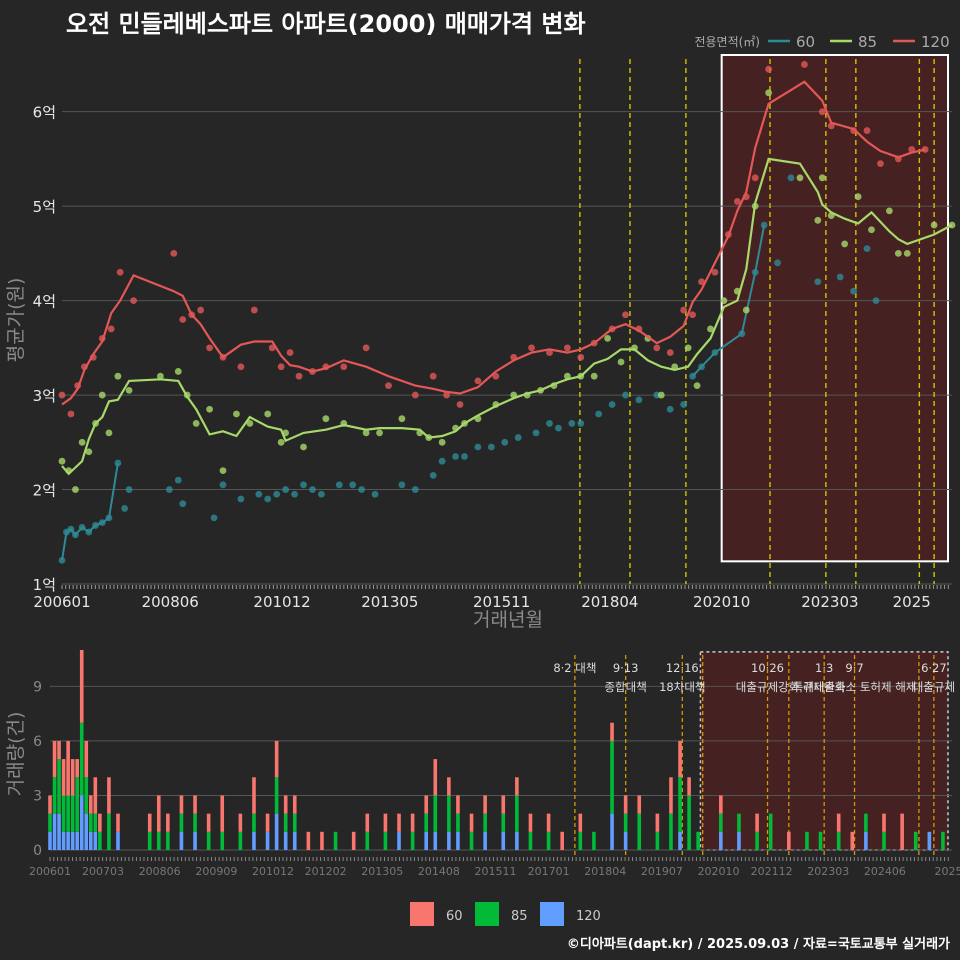  I want to click on y-axis-title: 평균가(원), so click(16, 320).